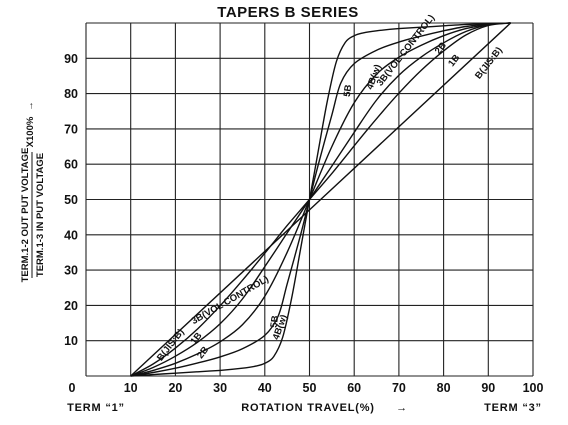 The width and height of the screenshot is (568, 425). What do you see at coordinates (30, 131) in the screenshot?
I see `y-axis-label-multiplier: X100%` at bounding box center [30, 131].